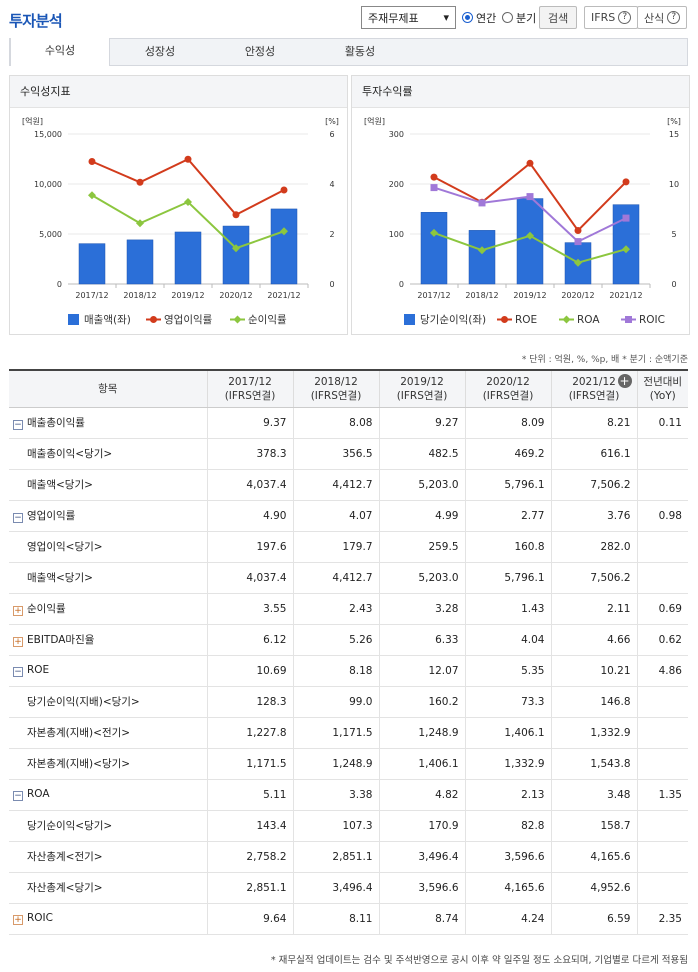 Image resolution: width=698 pixels, height=972 pixels. What do you see at coordinates (593, 423) in the screenshot?
I see `cell-value: 8.21` at bounding box center [593, 423].